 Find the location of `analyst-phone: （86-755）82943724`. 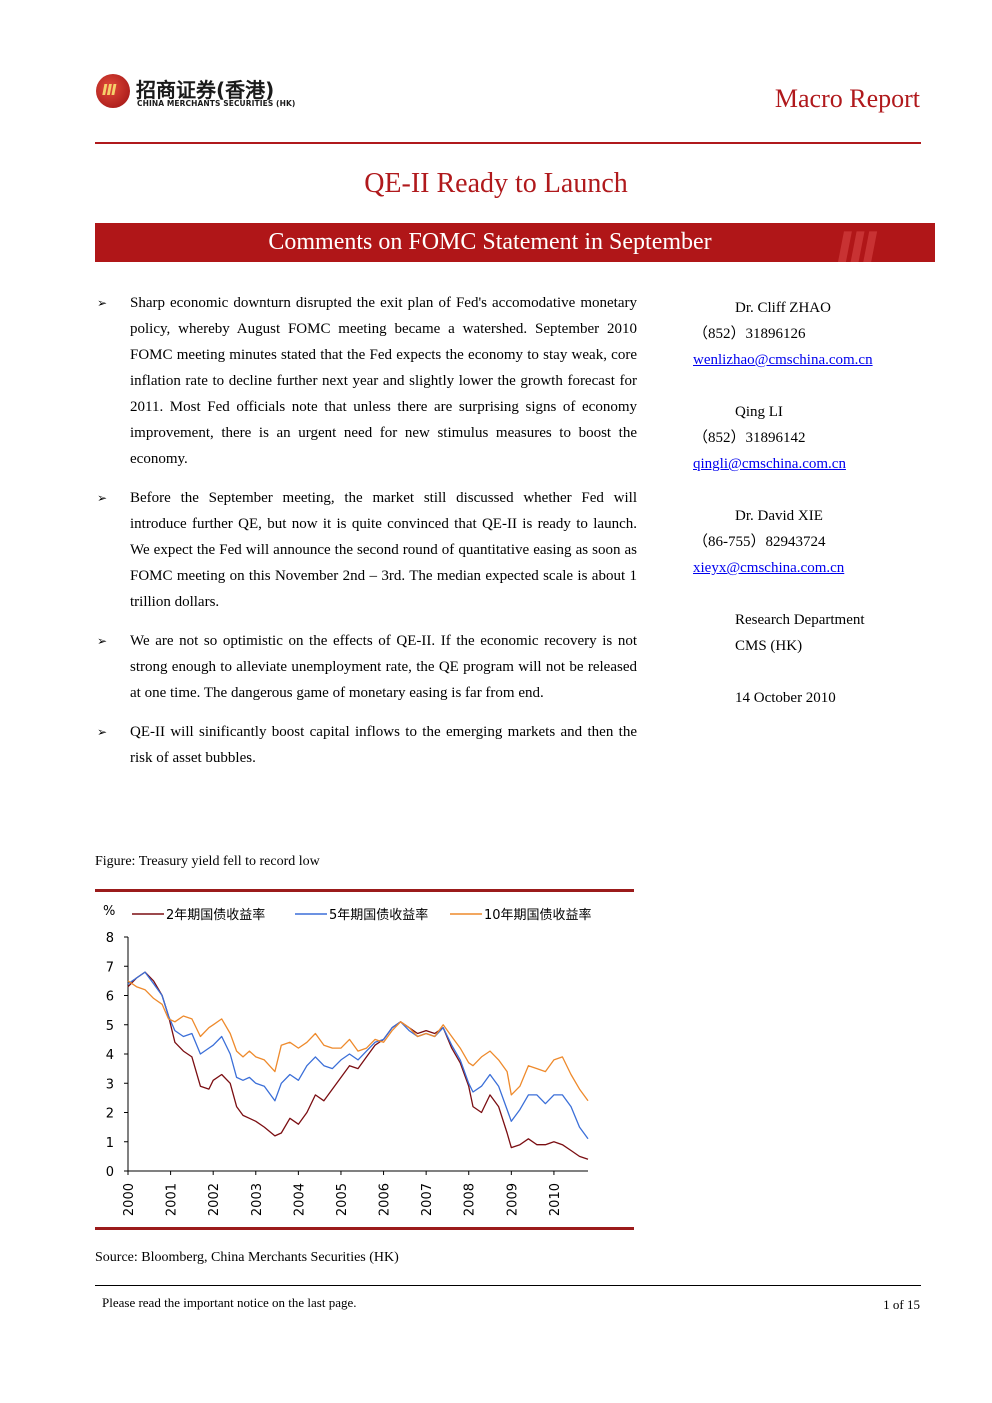

analyst-phone: （86-755）82943724 is located at coordinates (759, 542).